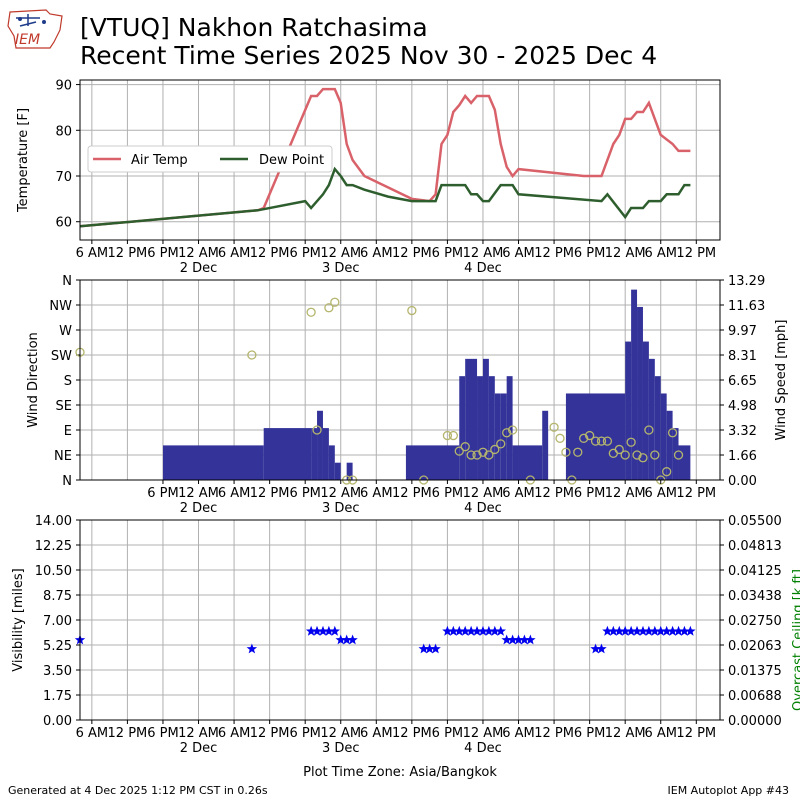 The width and height of the screenshot is (800, 800). I want to click on ceiling-tick-label: 0.02063, so click(755, 646).